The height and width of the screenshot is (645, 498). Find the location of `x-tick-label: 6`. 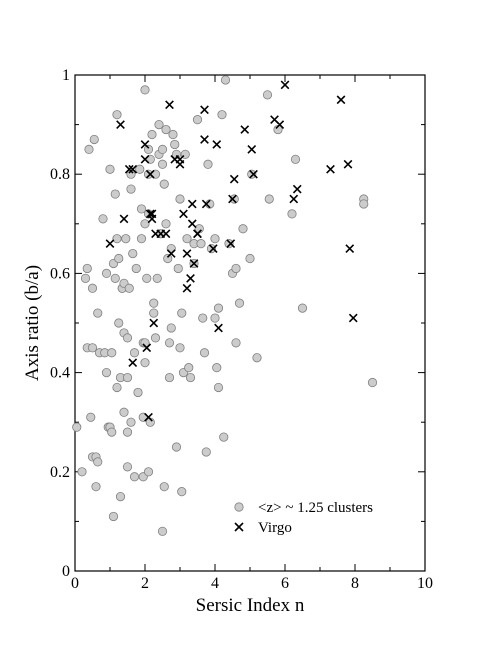

x-tick-label: 6 is located at coordinates (285, 583).